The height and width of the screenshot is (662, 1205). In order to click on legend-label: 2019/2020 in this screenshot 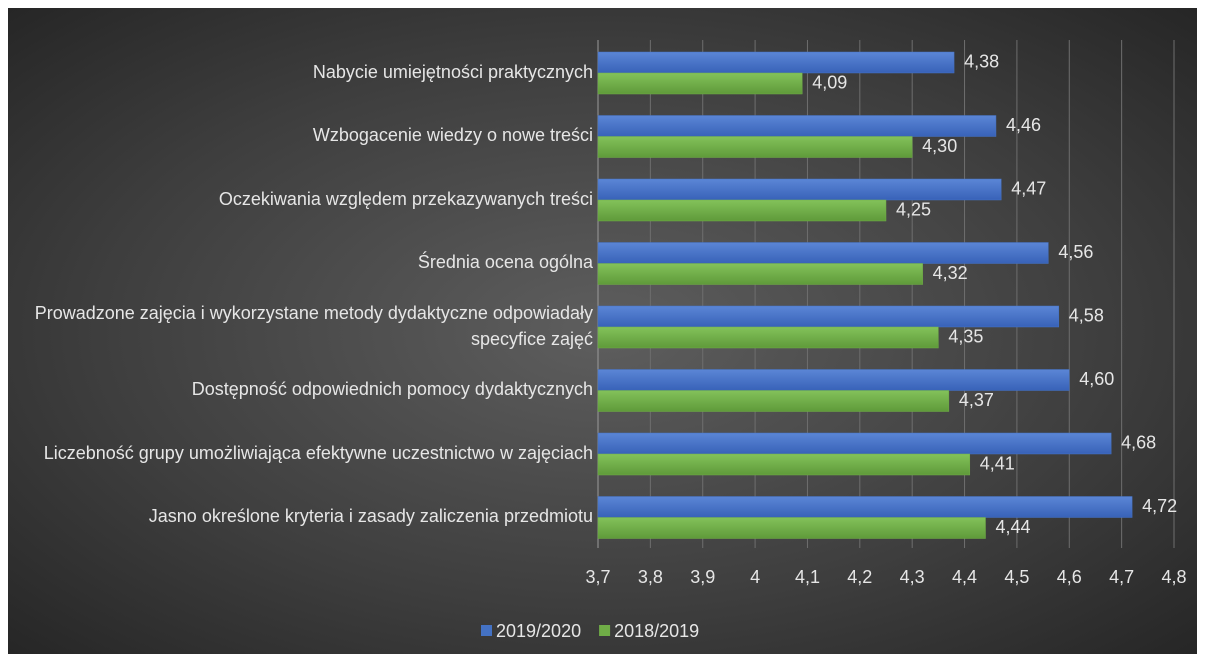, I will do `click(538, 631)`.